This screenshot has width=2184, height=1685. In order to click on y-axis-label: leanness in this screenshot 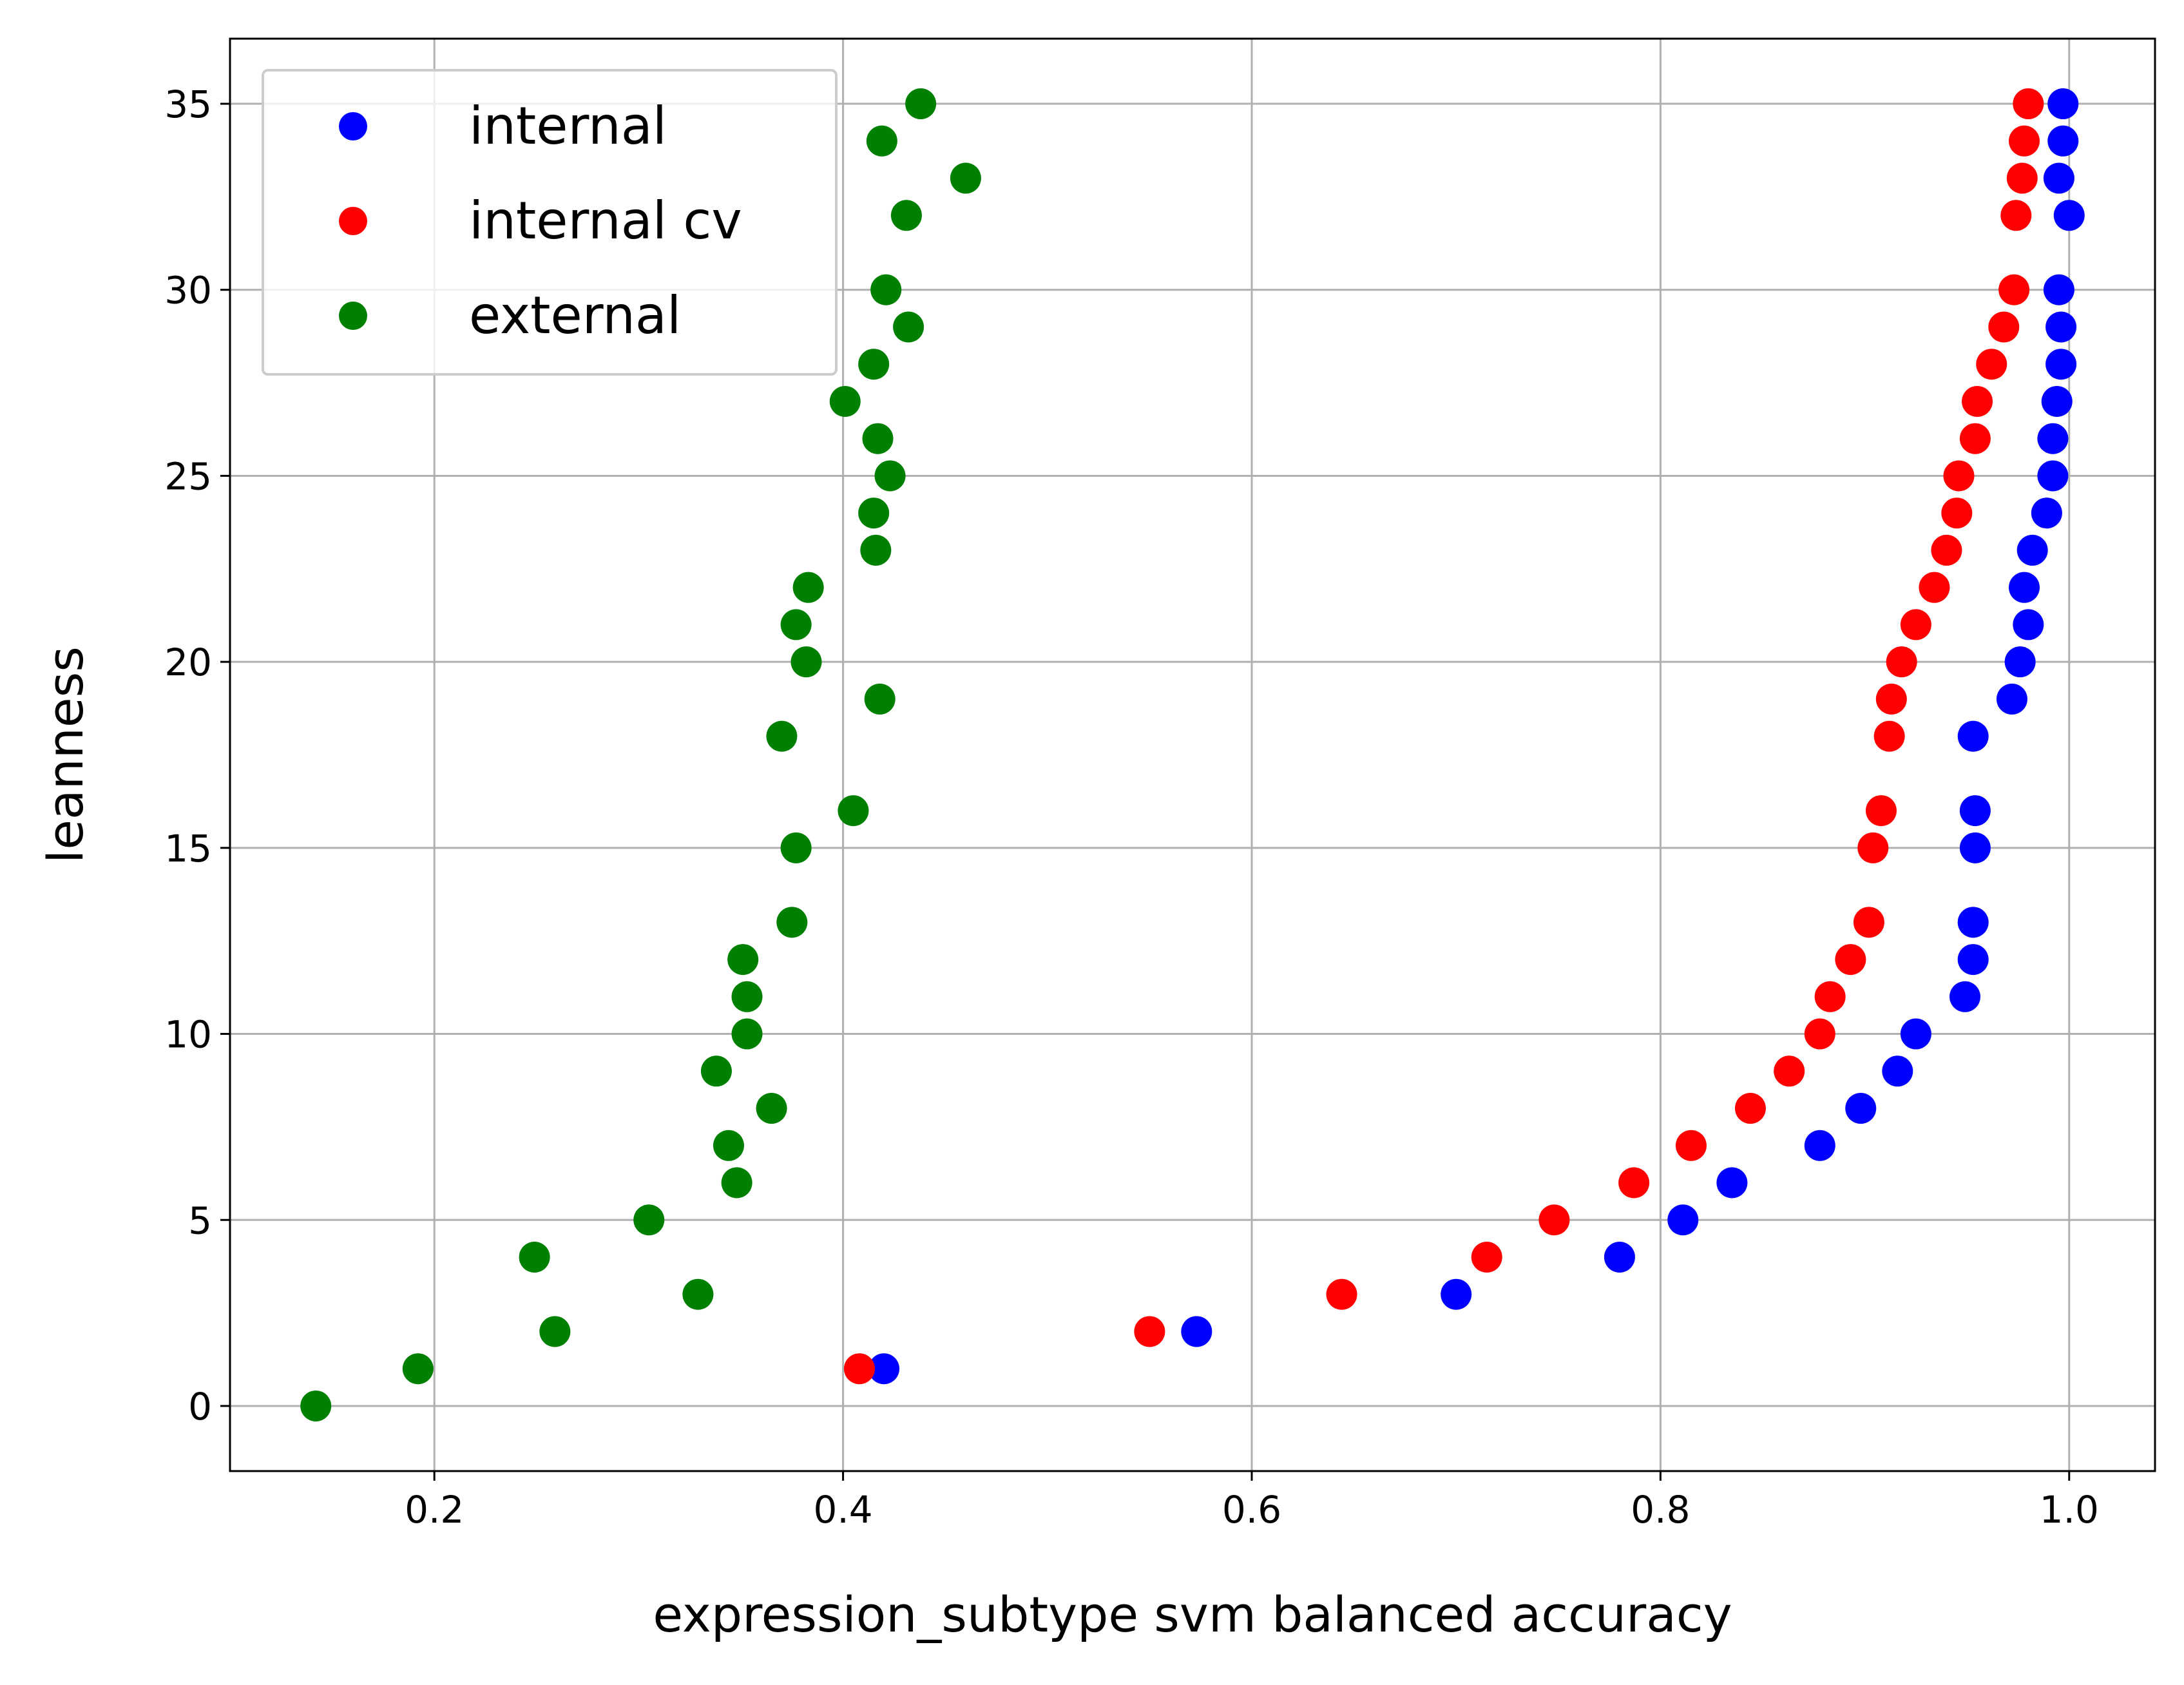, I will do `click(65, 754)`.